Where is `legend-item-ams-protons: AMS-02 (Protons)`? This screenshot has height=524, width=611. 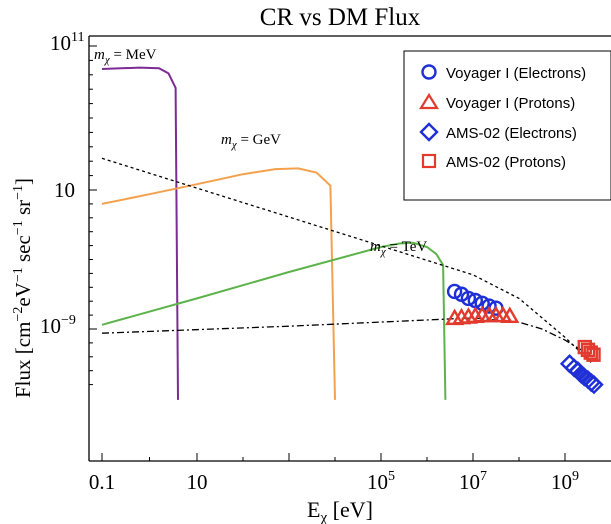 legend-item-ams-protons: AMS-02 (Protons) is located at coordinates (493, 162).